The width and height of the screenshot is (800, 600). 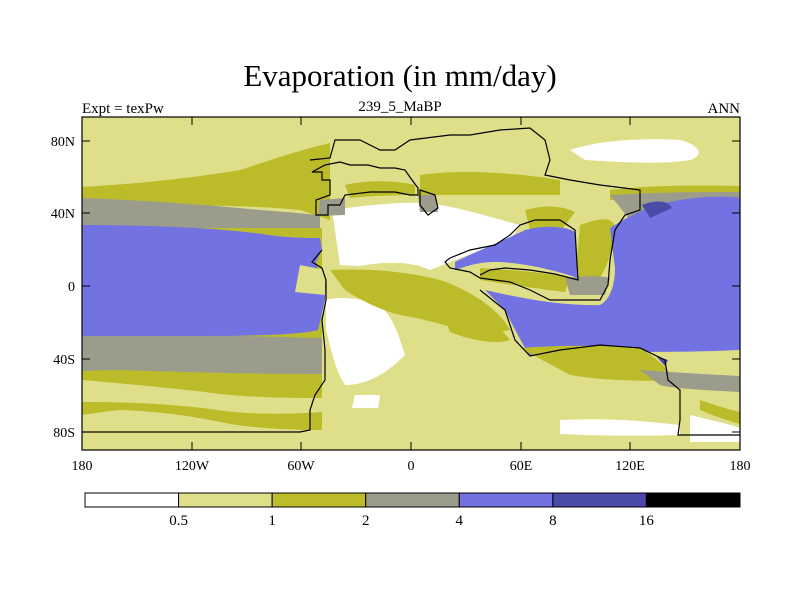 I want to click on time-label: 239_5_MaBP, so click(x=400, y=107).